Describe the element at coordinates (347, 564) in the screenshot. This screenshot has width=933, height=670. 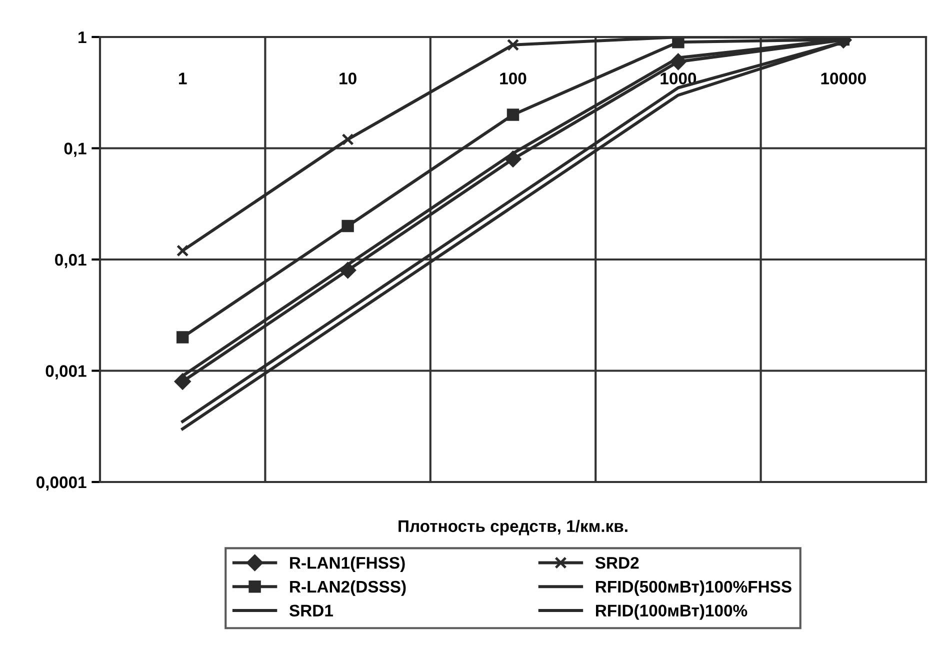
I see `legend-label: R-LAN1(FHSS)` at that location.